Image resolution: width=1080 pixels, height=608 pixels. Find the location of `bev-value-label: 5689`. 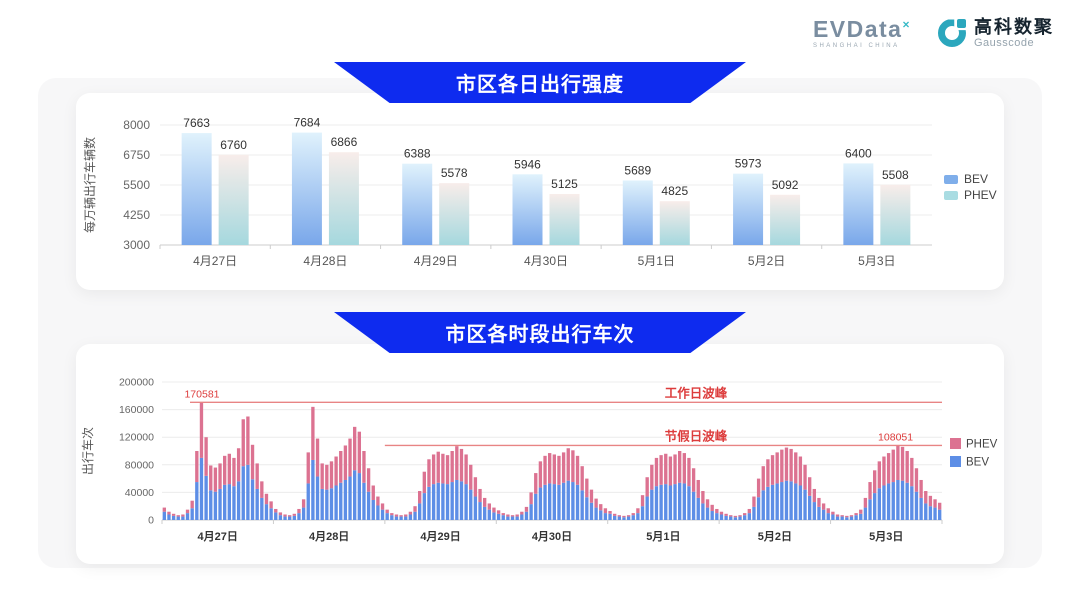

bev-value-label: 5689 is located at coordinates (637, 170).